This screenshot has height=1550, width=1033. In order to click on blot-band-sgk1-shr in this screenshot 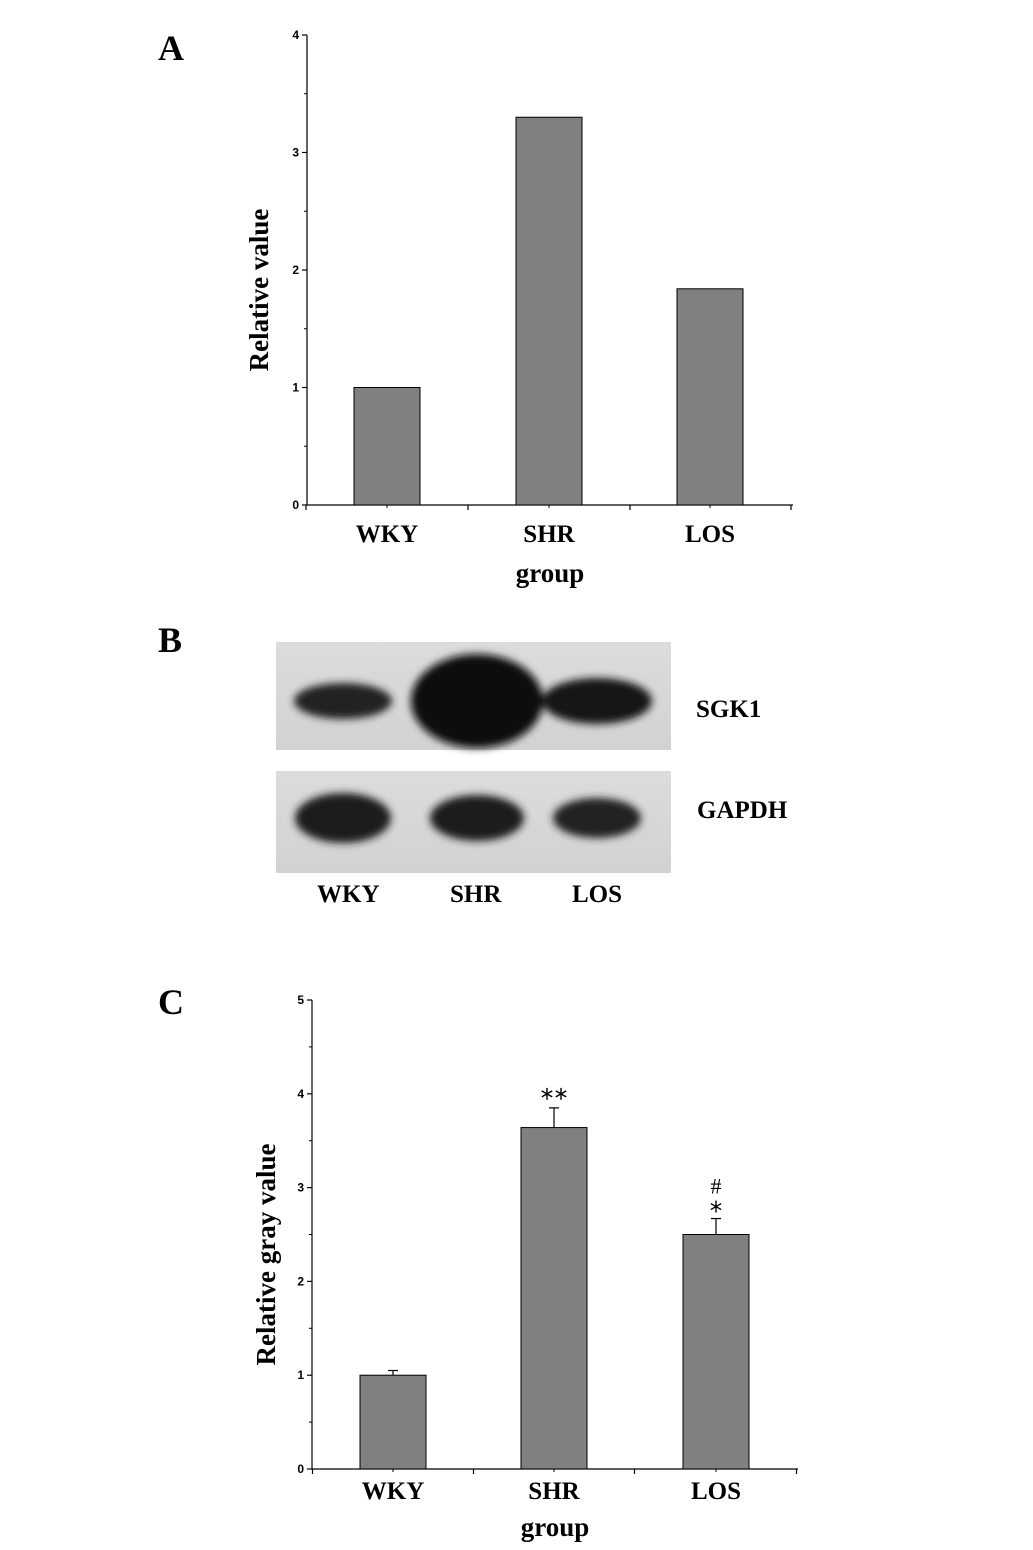, I will do `click(477, 701)`.